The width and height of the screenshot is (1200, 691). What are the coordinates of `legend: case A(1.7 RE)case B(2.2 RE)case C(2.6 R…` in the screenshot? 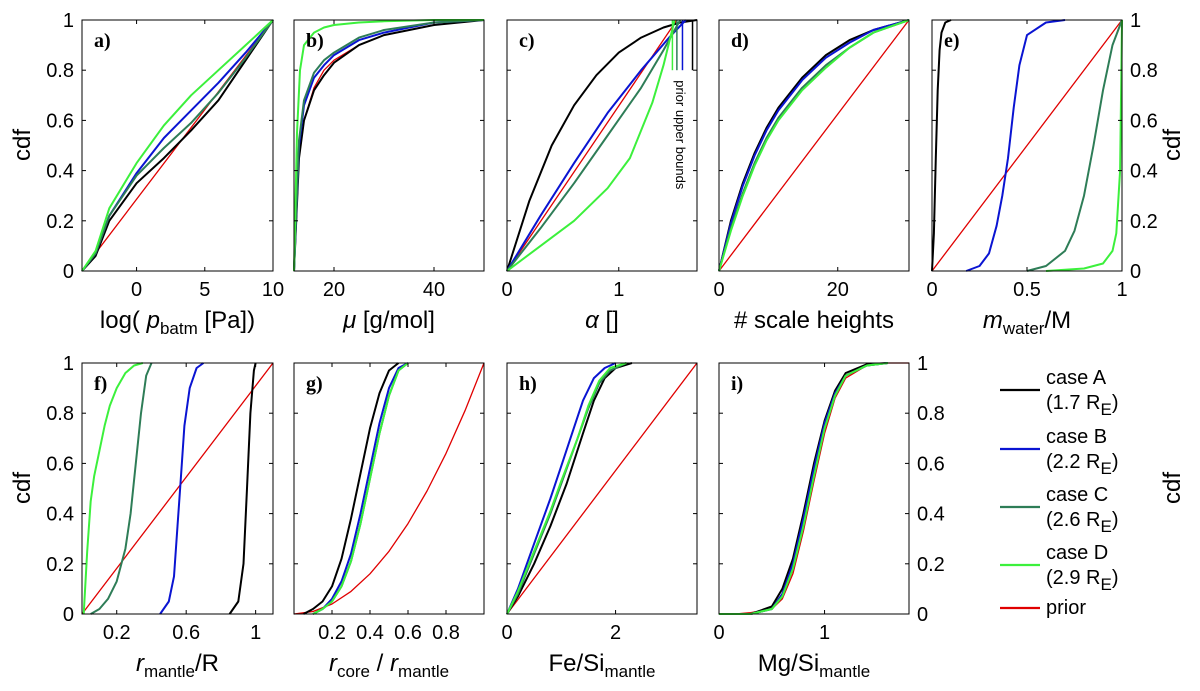 It's located at (1059, 493).